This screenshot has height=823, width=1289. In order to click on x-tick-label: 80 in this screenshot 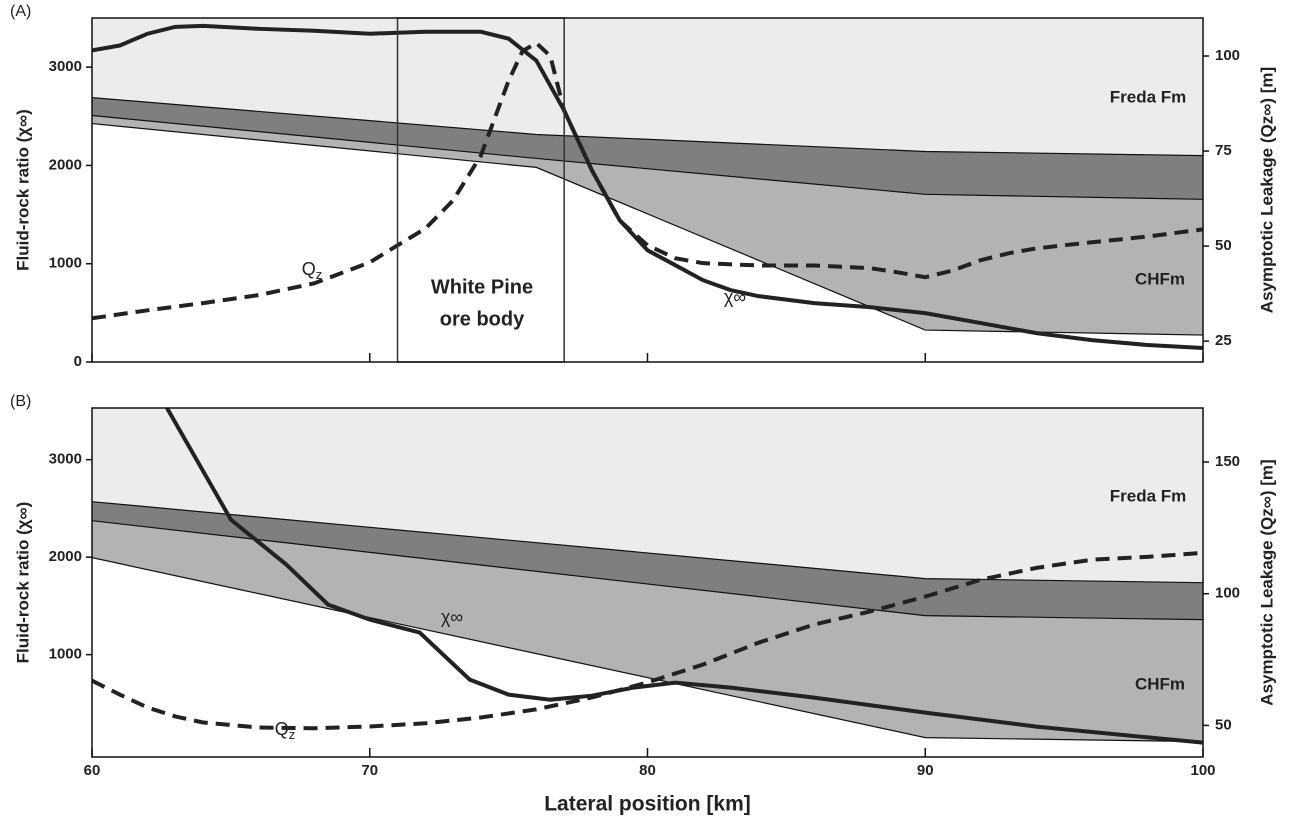, I will do `click(647, 770)`.